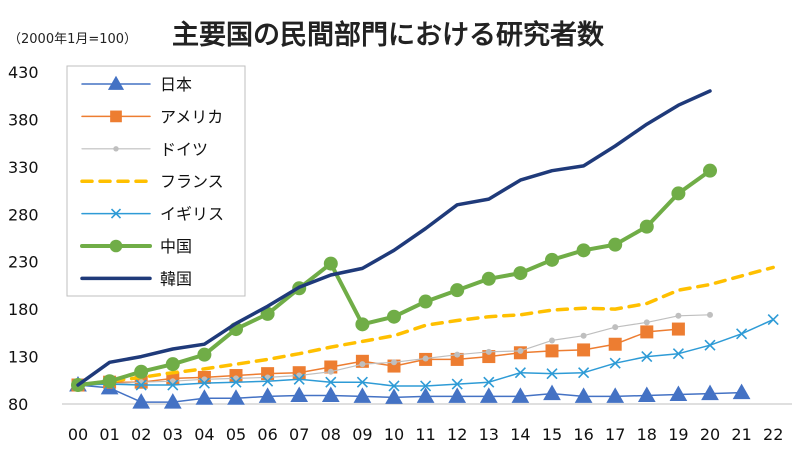 The image size is (800, 460). What do you see at coordinates (78, 434) in the screenshot?
I see `x-tick-label: 00` at bounding box center [78, 434].